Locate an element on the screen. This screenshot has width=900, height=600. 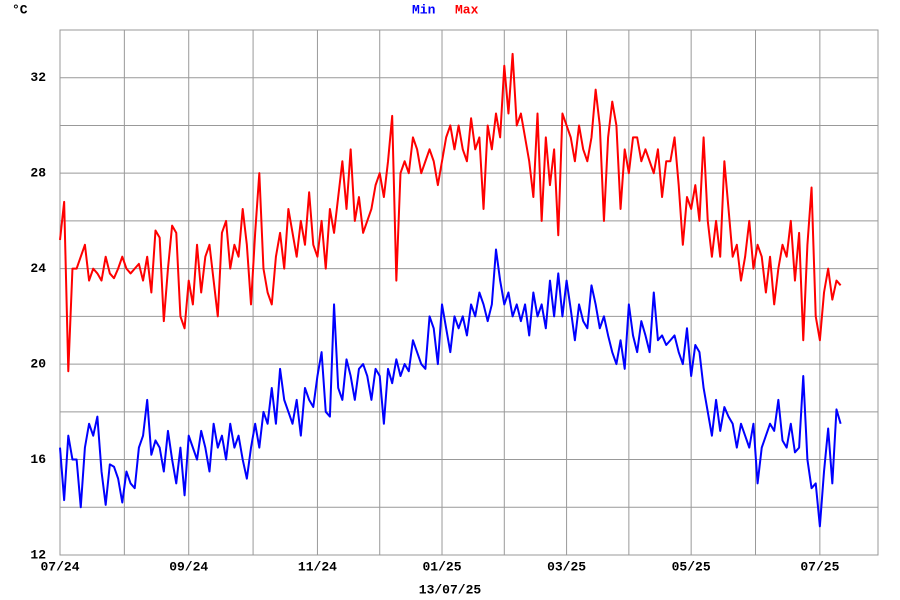
x-tick-label: 07/24 is located at coordinates (59, 566).